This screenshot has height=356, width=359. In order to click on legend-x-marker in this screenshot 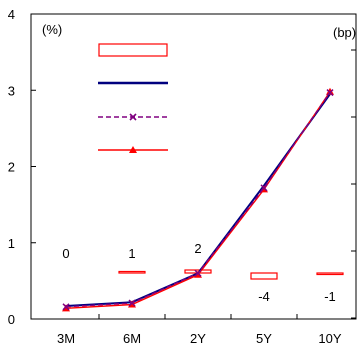, I will do `click(133, 117)`.